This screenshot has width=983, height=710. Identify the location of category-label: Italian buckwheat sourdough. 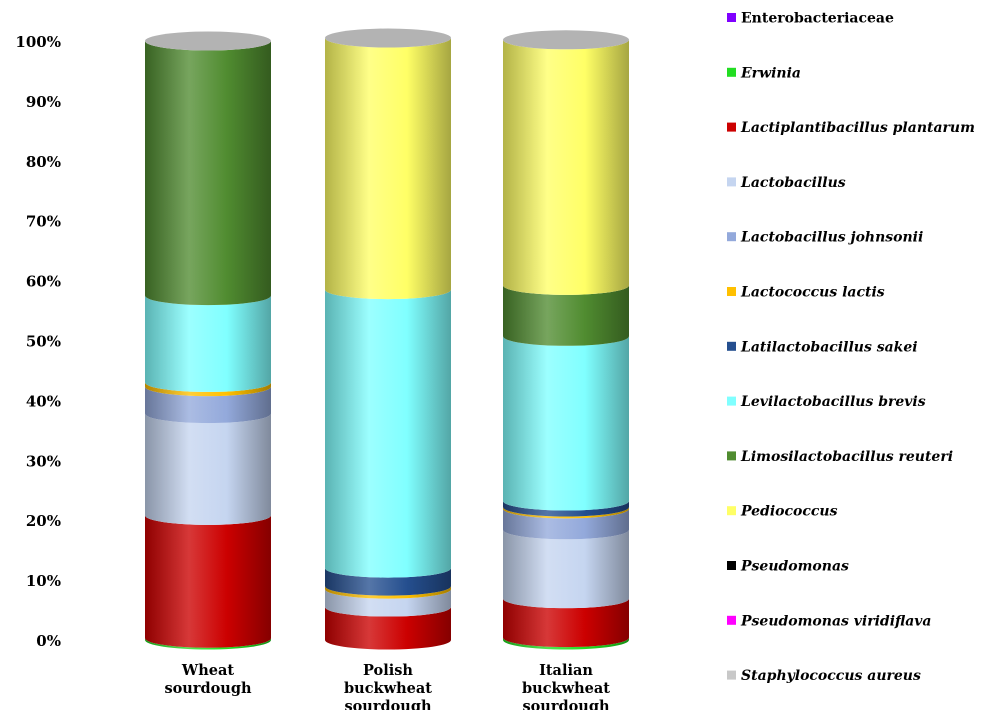
(566, 686).